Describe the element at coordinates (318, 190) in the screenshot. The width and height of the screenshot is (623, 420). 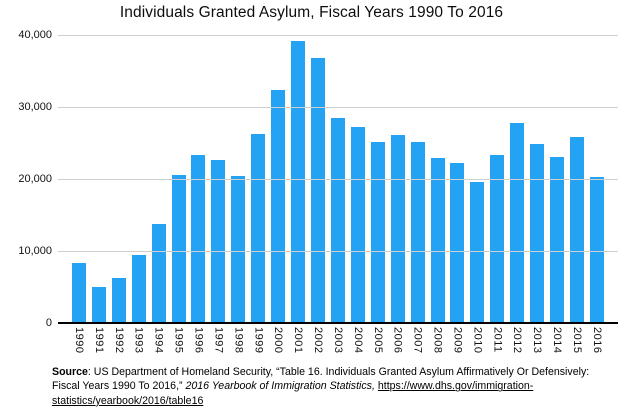
I see `bar-2002` at that location.